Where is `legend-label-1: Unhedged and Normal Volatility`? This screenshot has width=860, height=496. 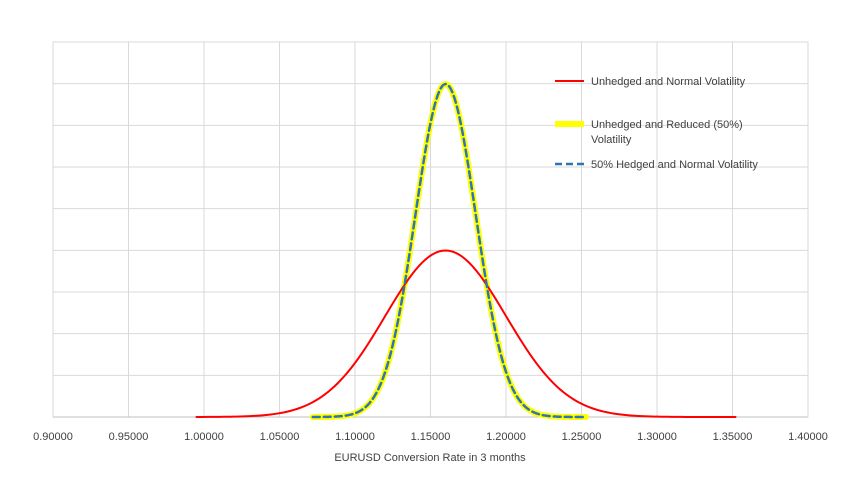
legend-label-1: Unhedged and Normal Volatility is located at coordinates (668, 82).